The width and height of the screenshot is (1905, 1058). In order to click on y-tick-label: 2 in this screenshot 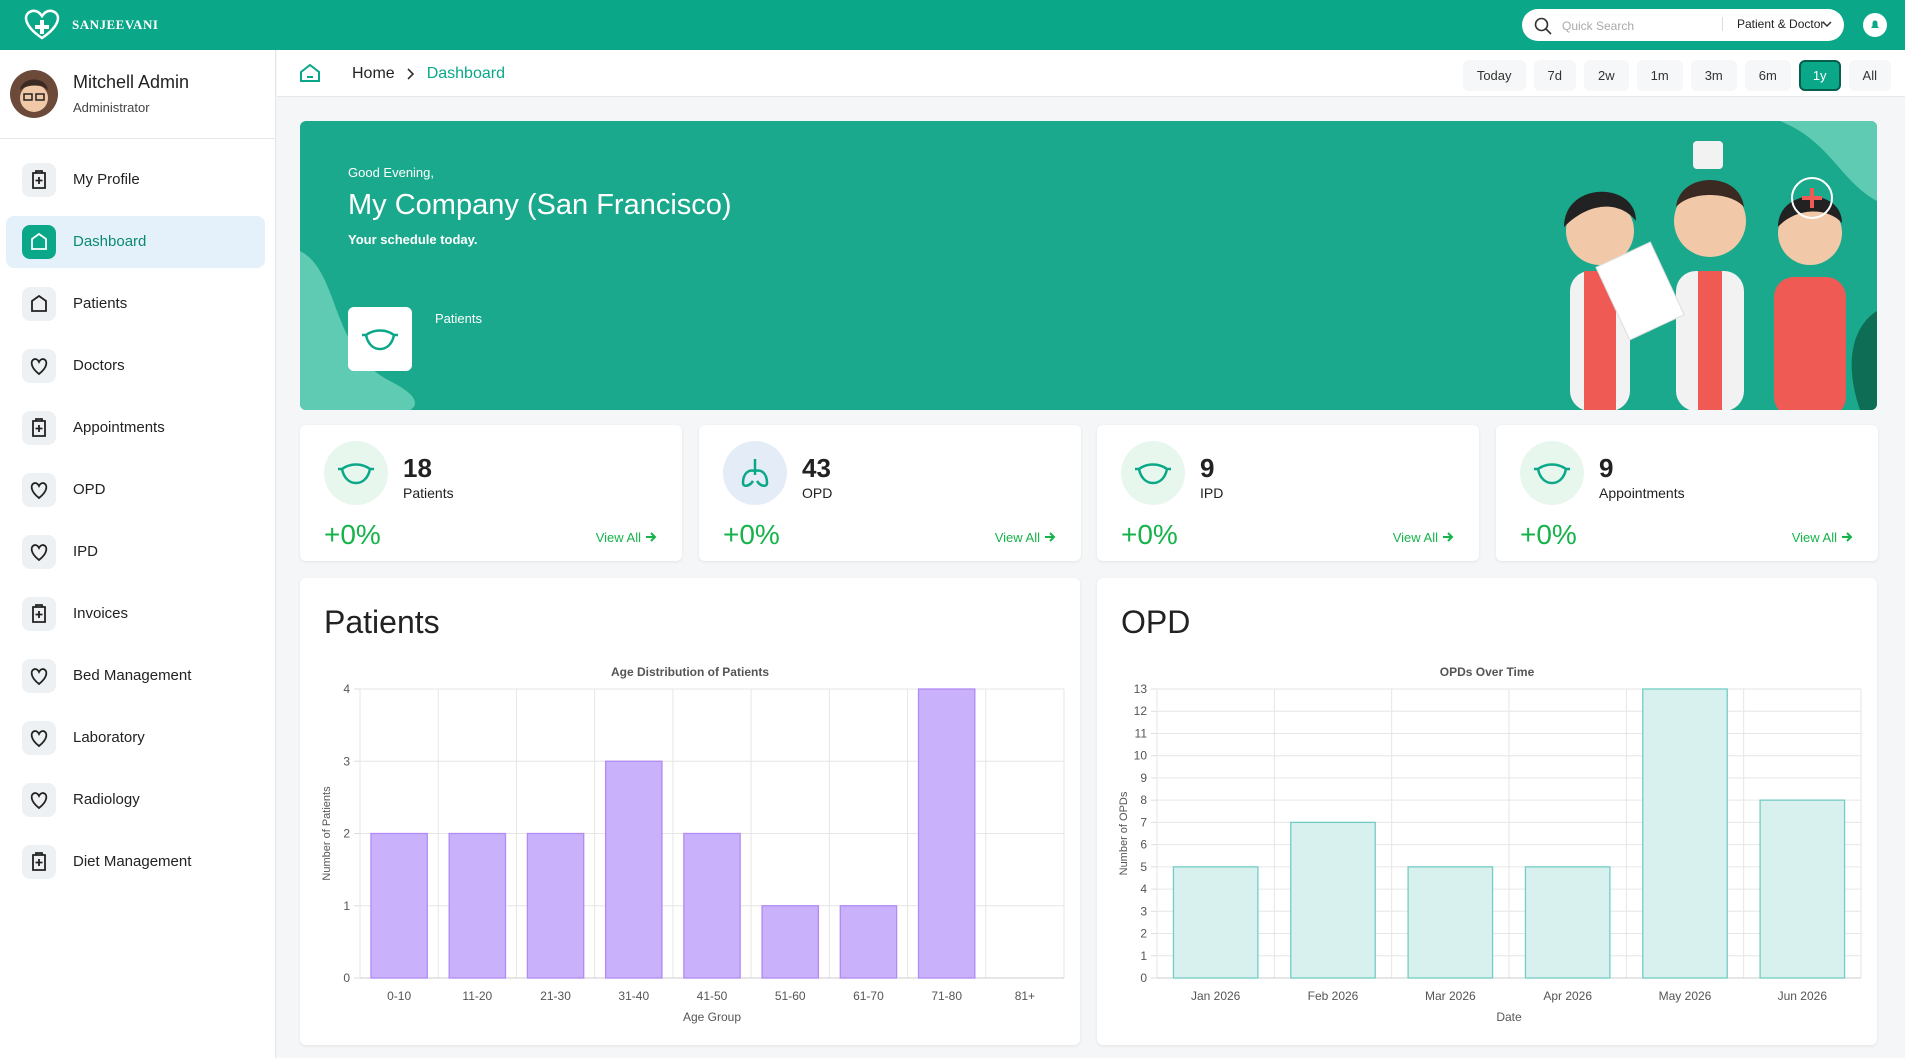, I will do `click(1143, 934)`.